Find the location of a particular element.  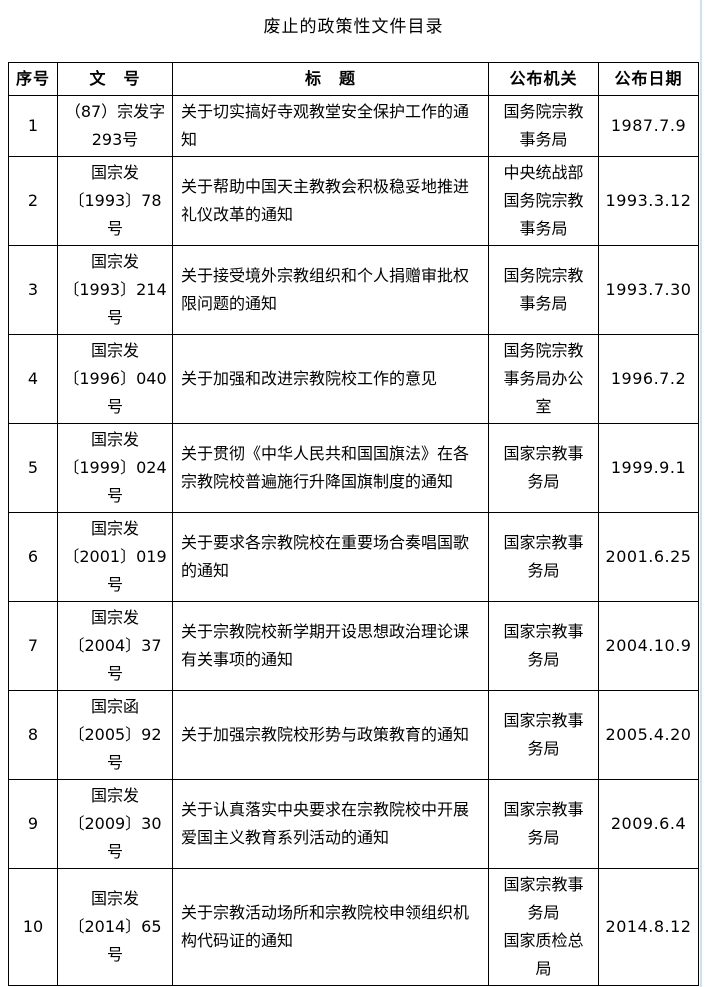

title-cell: 关于认真落实中央要求在宗教院校中开展 爱国主义教育系列活动的通知 is located at coordinates (330, 824).